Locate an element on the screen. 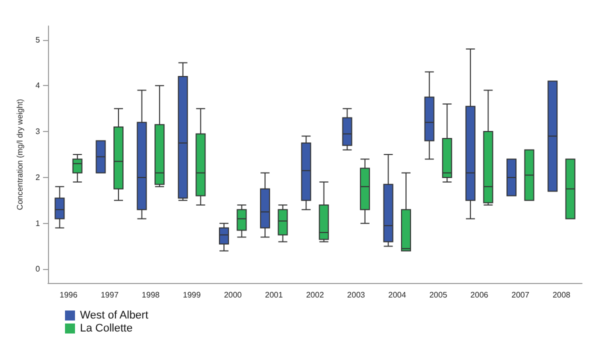  x-tick-label: 1998 is located at coordinates (151, 295).